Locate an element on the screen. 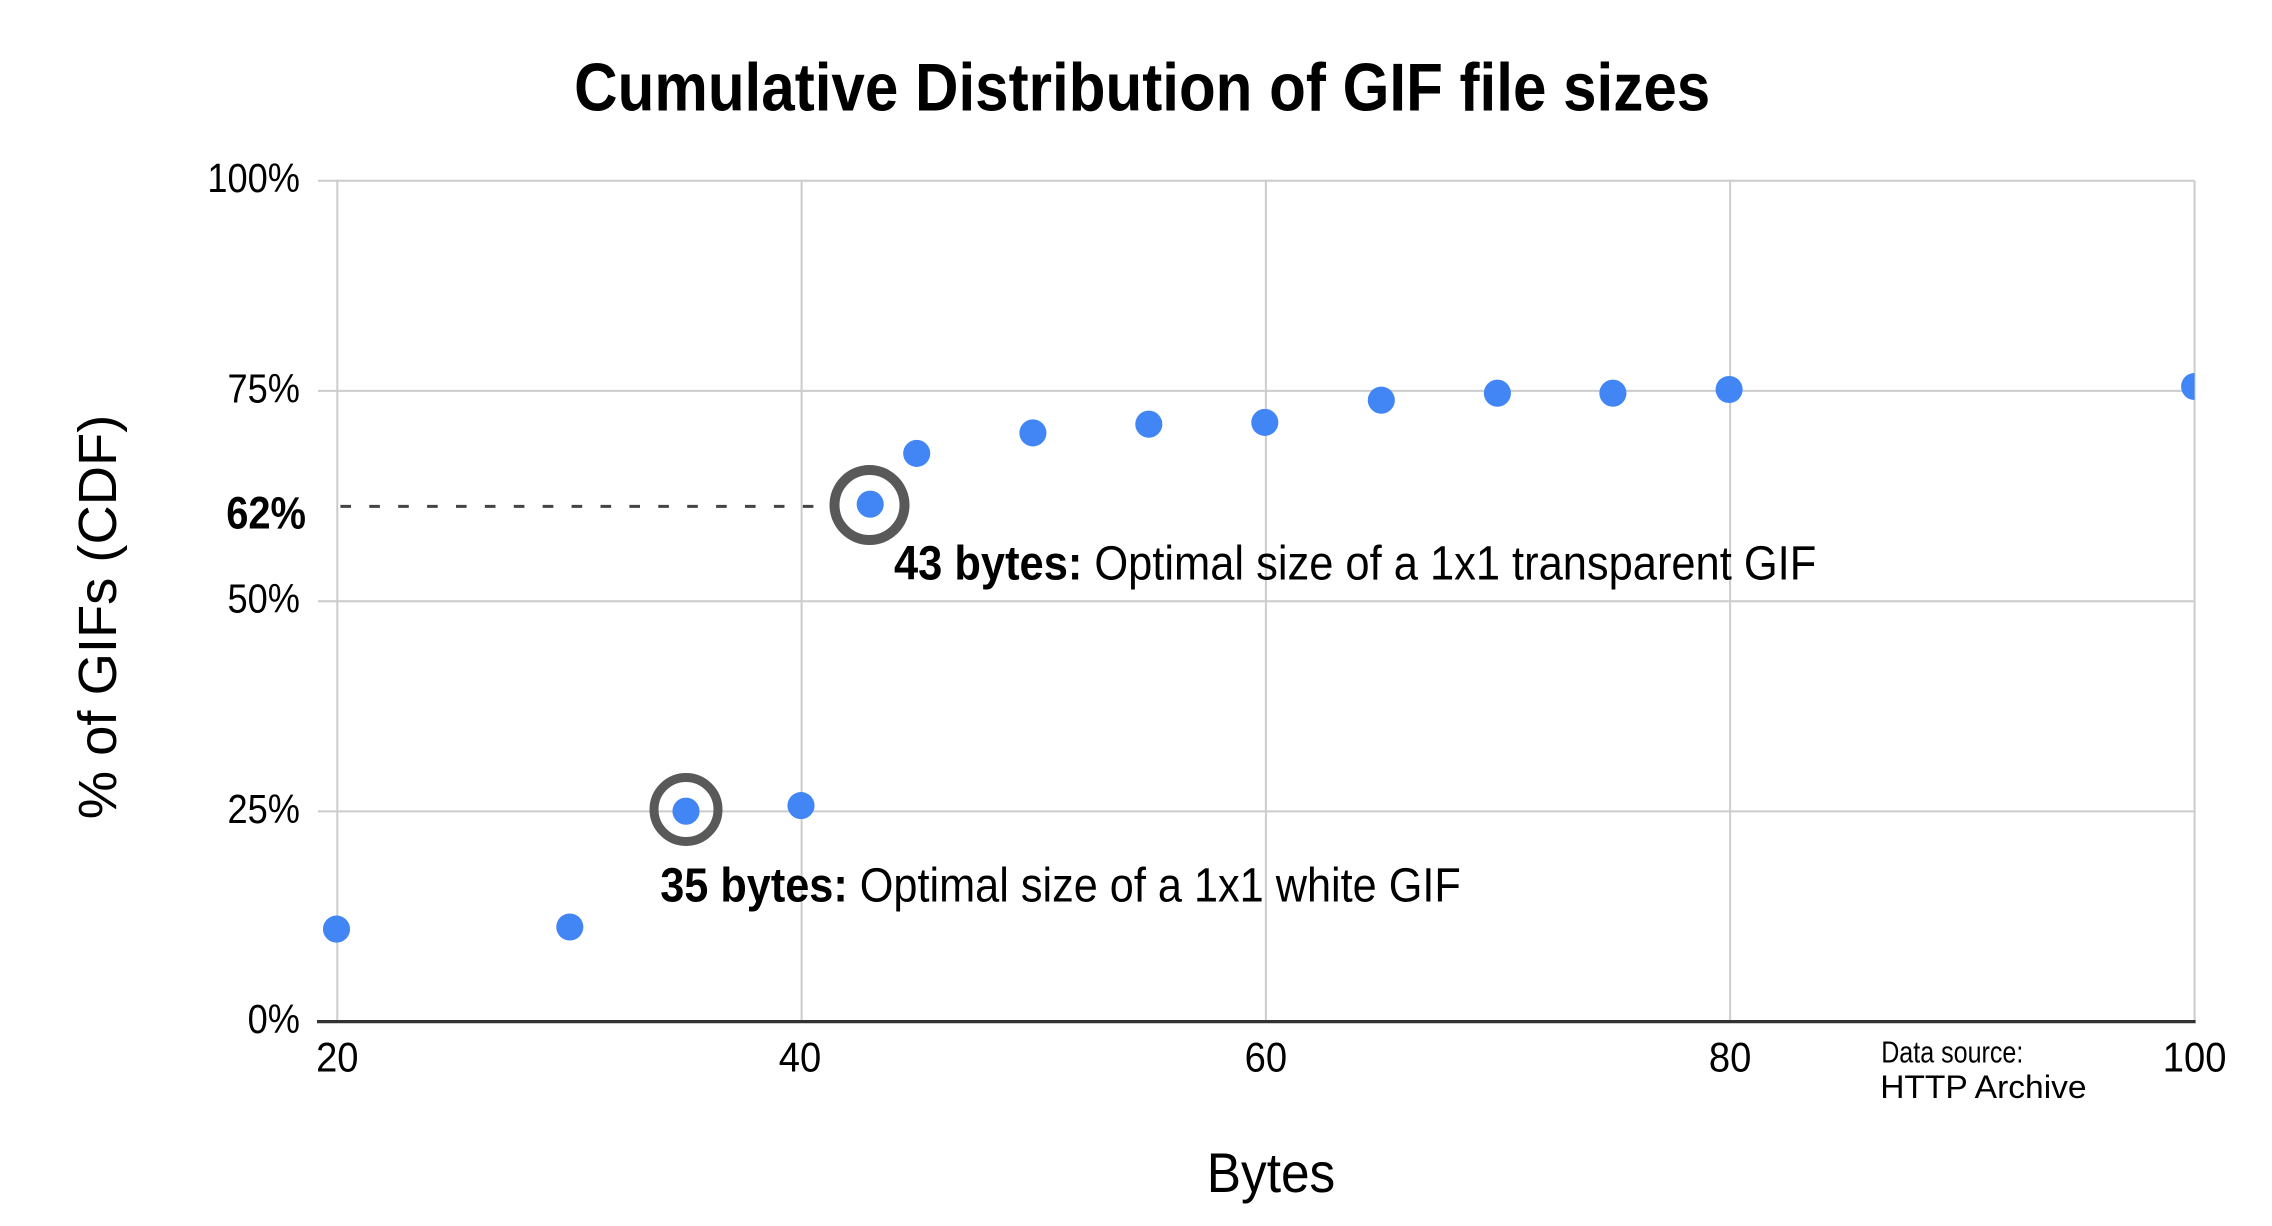  svg-text: 0% is located at coordinates (274, 1019).